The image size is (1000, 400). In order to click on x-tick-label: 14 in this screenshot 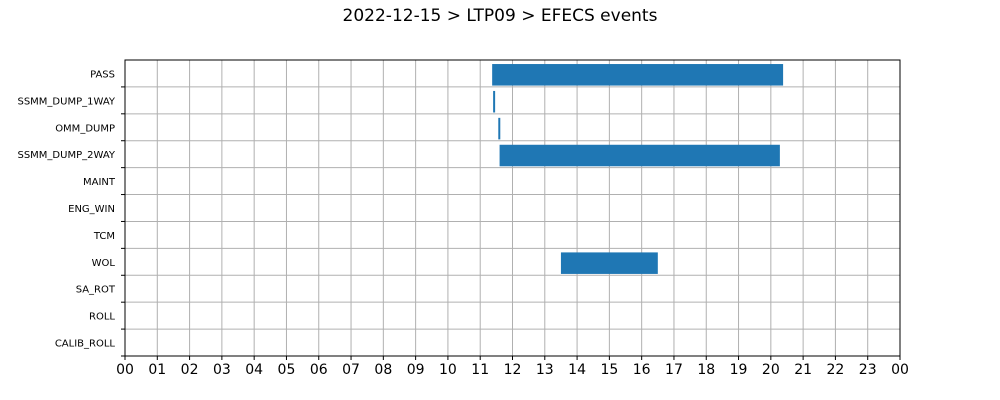, I will do `click(577, 370)`.